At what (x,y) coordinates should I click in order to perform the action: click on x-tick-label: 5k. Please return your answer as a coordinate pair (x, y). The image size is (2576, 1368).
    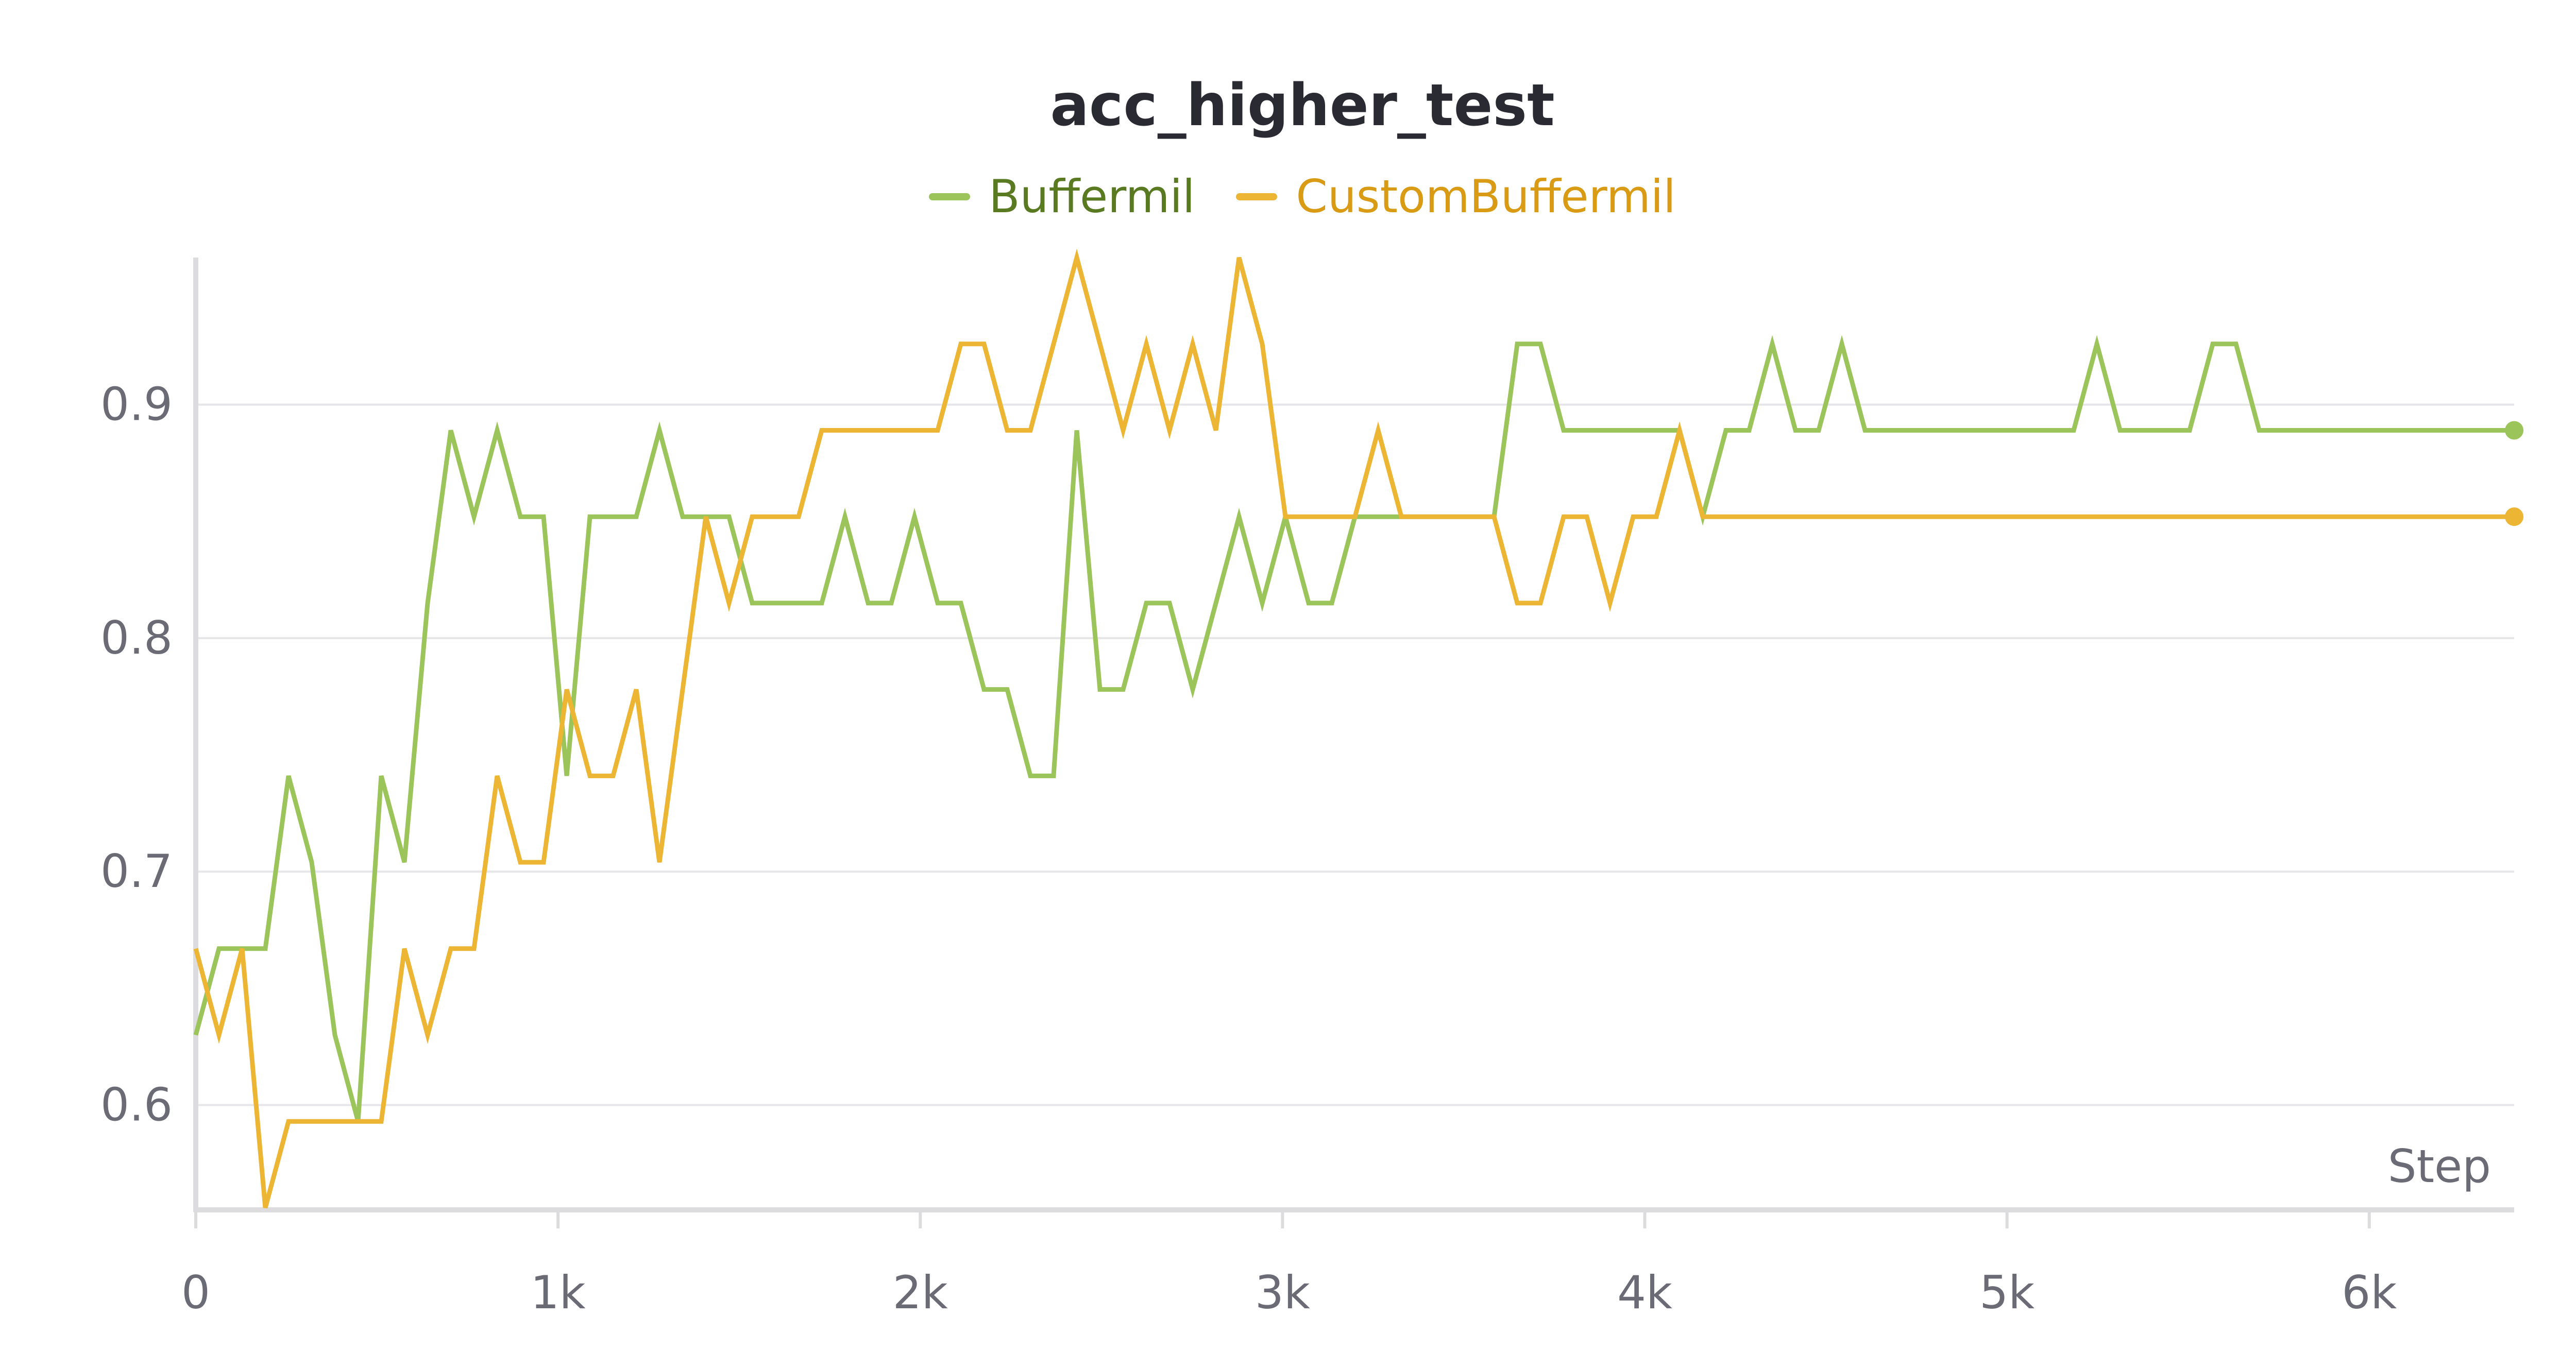
    Looking at the image, I should click on (2007, 1292).